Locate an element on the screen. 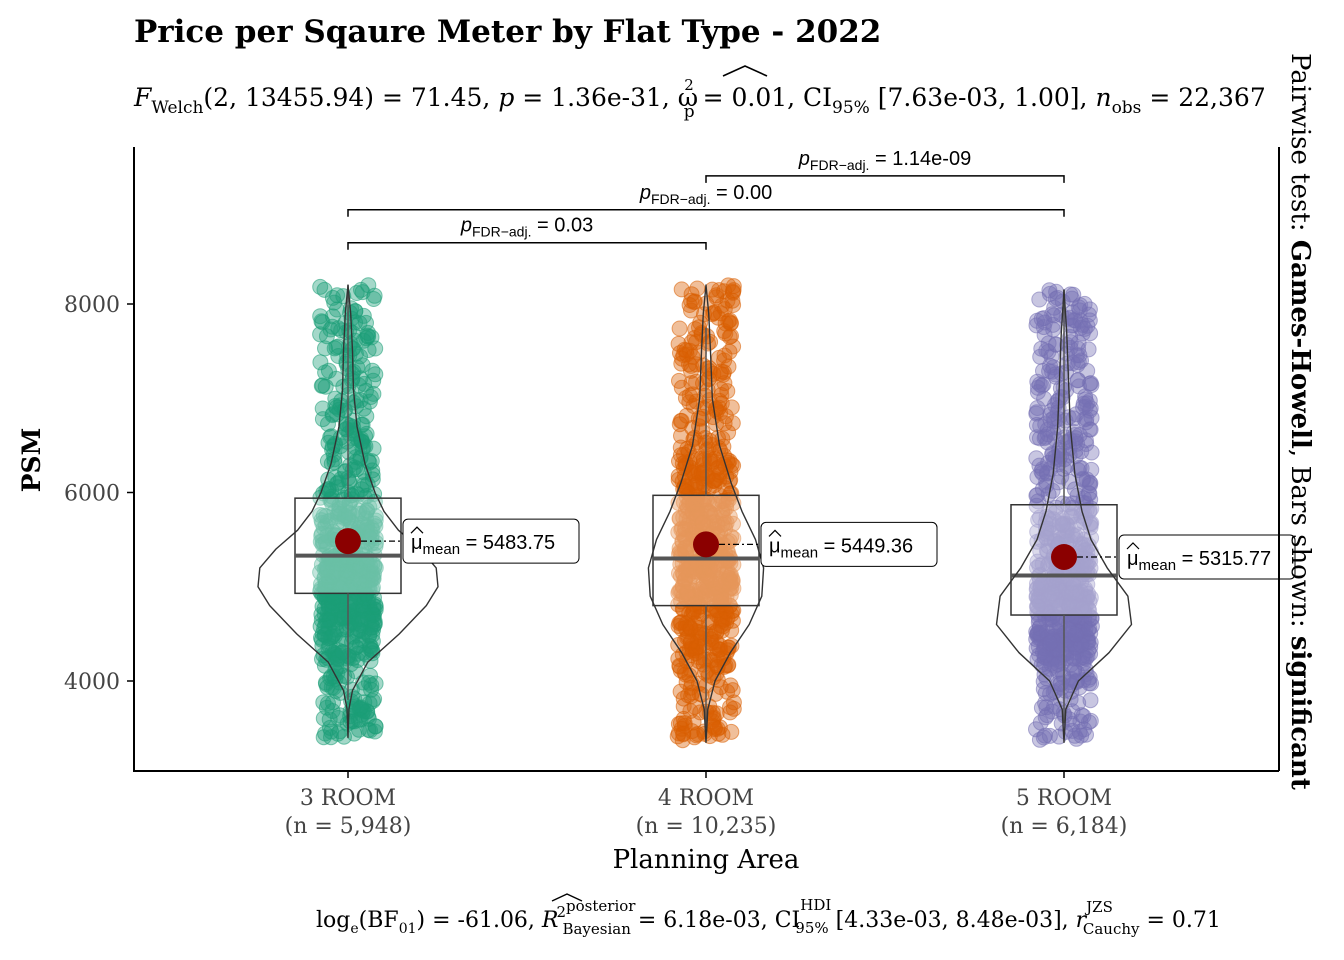 The height and width of the screenshot is (960, 1344). y-axis-label: PSM is located at coordinates (31, 460).